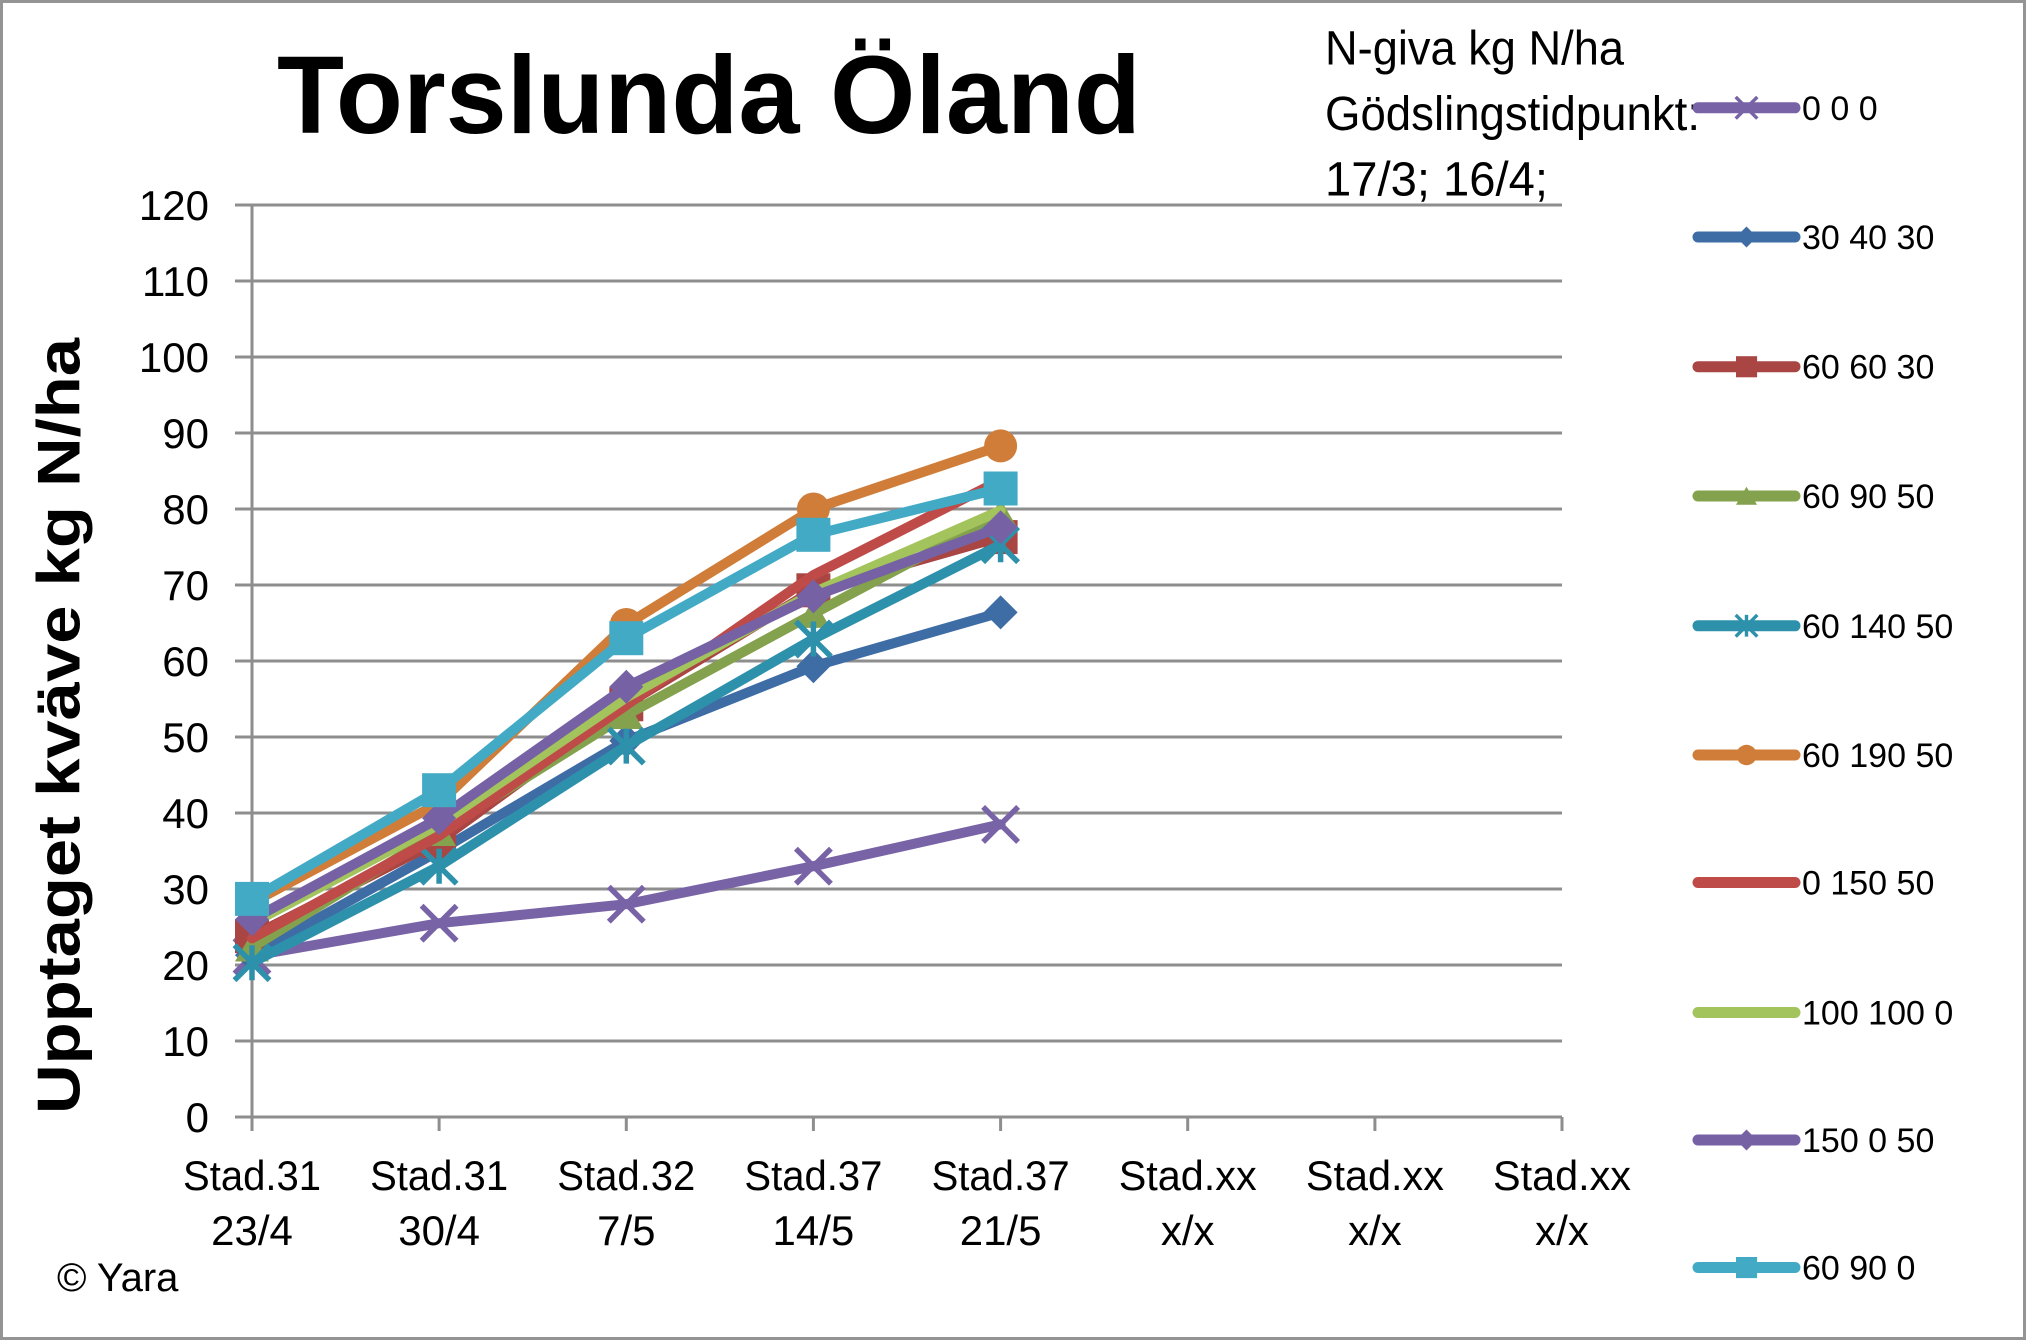 The image size is (2026, 1340). I want to click on svg-text: 60 140 50, so click(1877, 627).